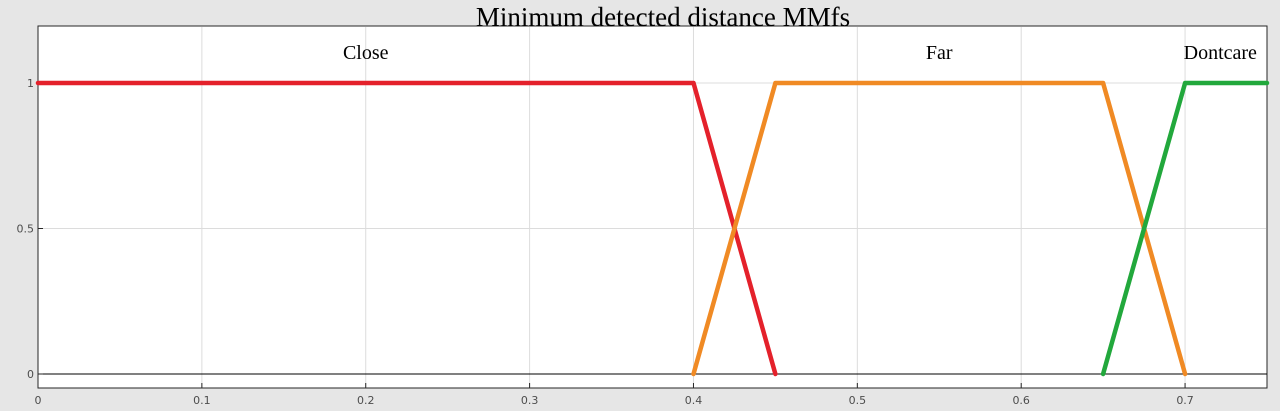 The image size is (1280, 411). I want to click on x-axis: 0 0.1 0.2 0.3 0.4 0.5 0.6 0.7, so click(614, 395).